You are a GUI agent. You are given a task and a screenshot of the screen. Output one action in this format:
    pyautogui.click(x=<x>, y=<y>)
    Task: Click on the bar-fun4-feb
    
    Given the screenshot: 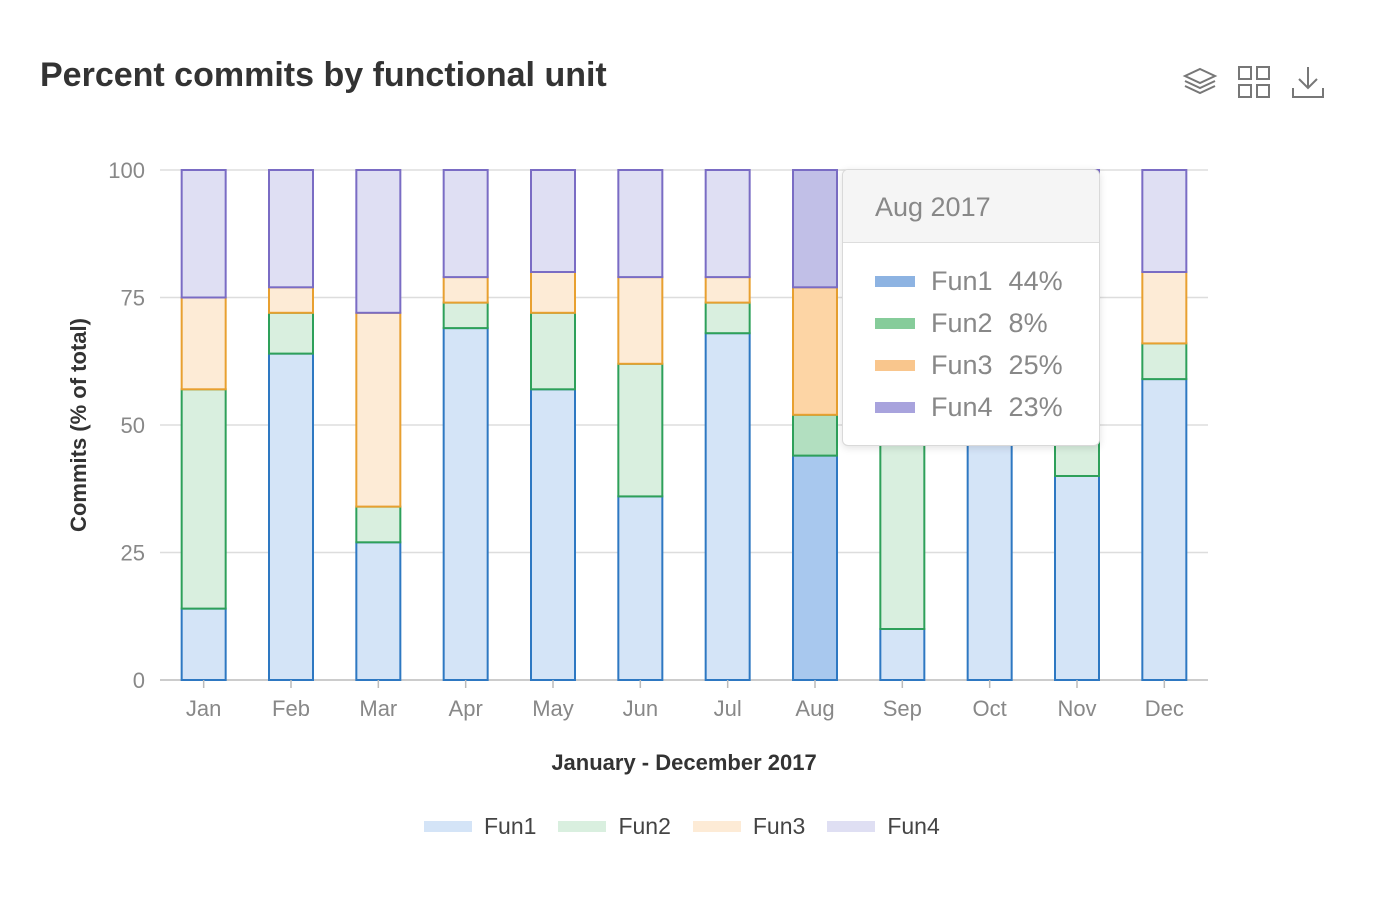 What is the action you would take?
    pyautogui.click(x=291, y=229)
    